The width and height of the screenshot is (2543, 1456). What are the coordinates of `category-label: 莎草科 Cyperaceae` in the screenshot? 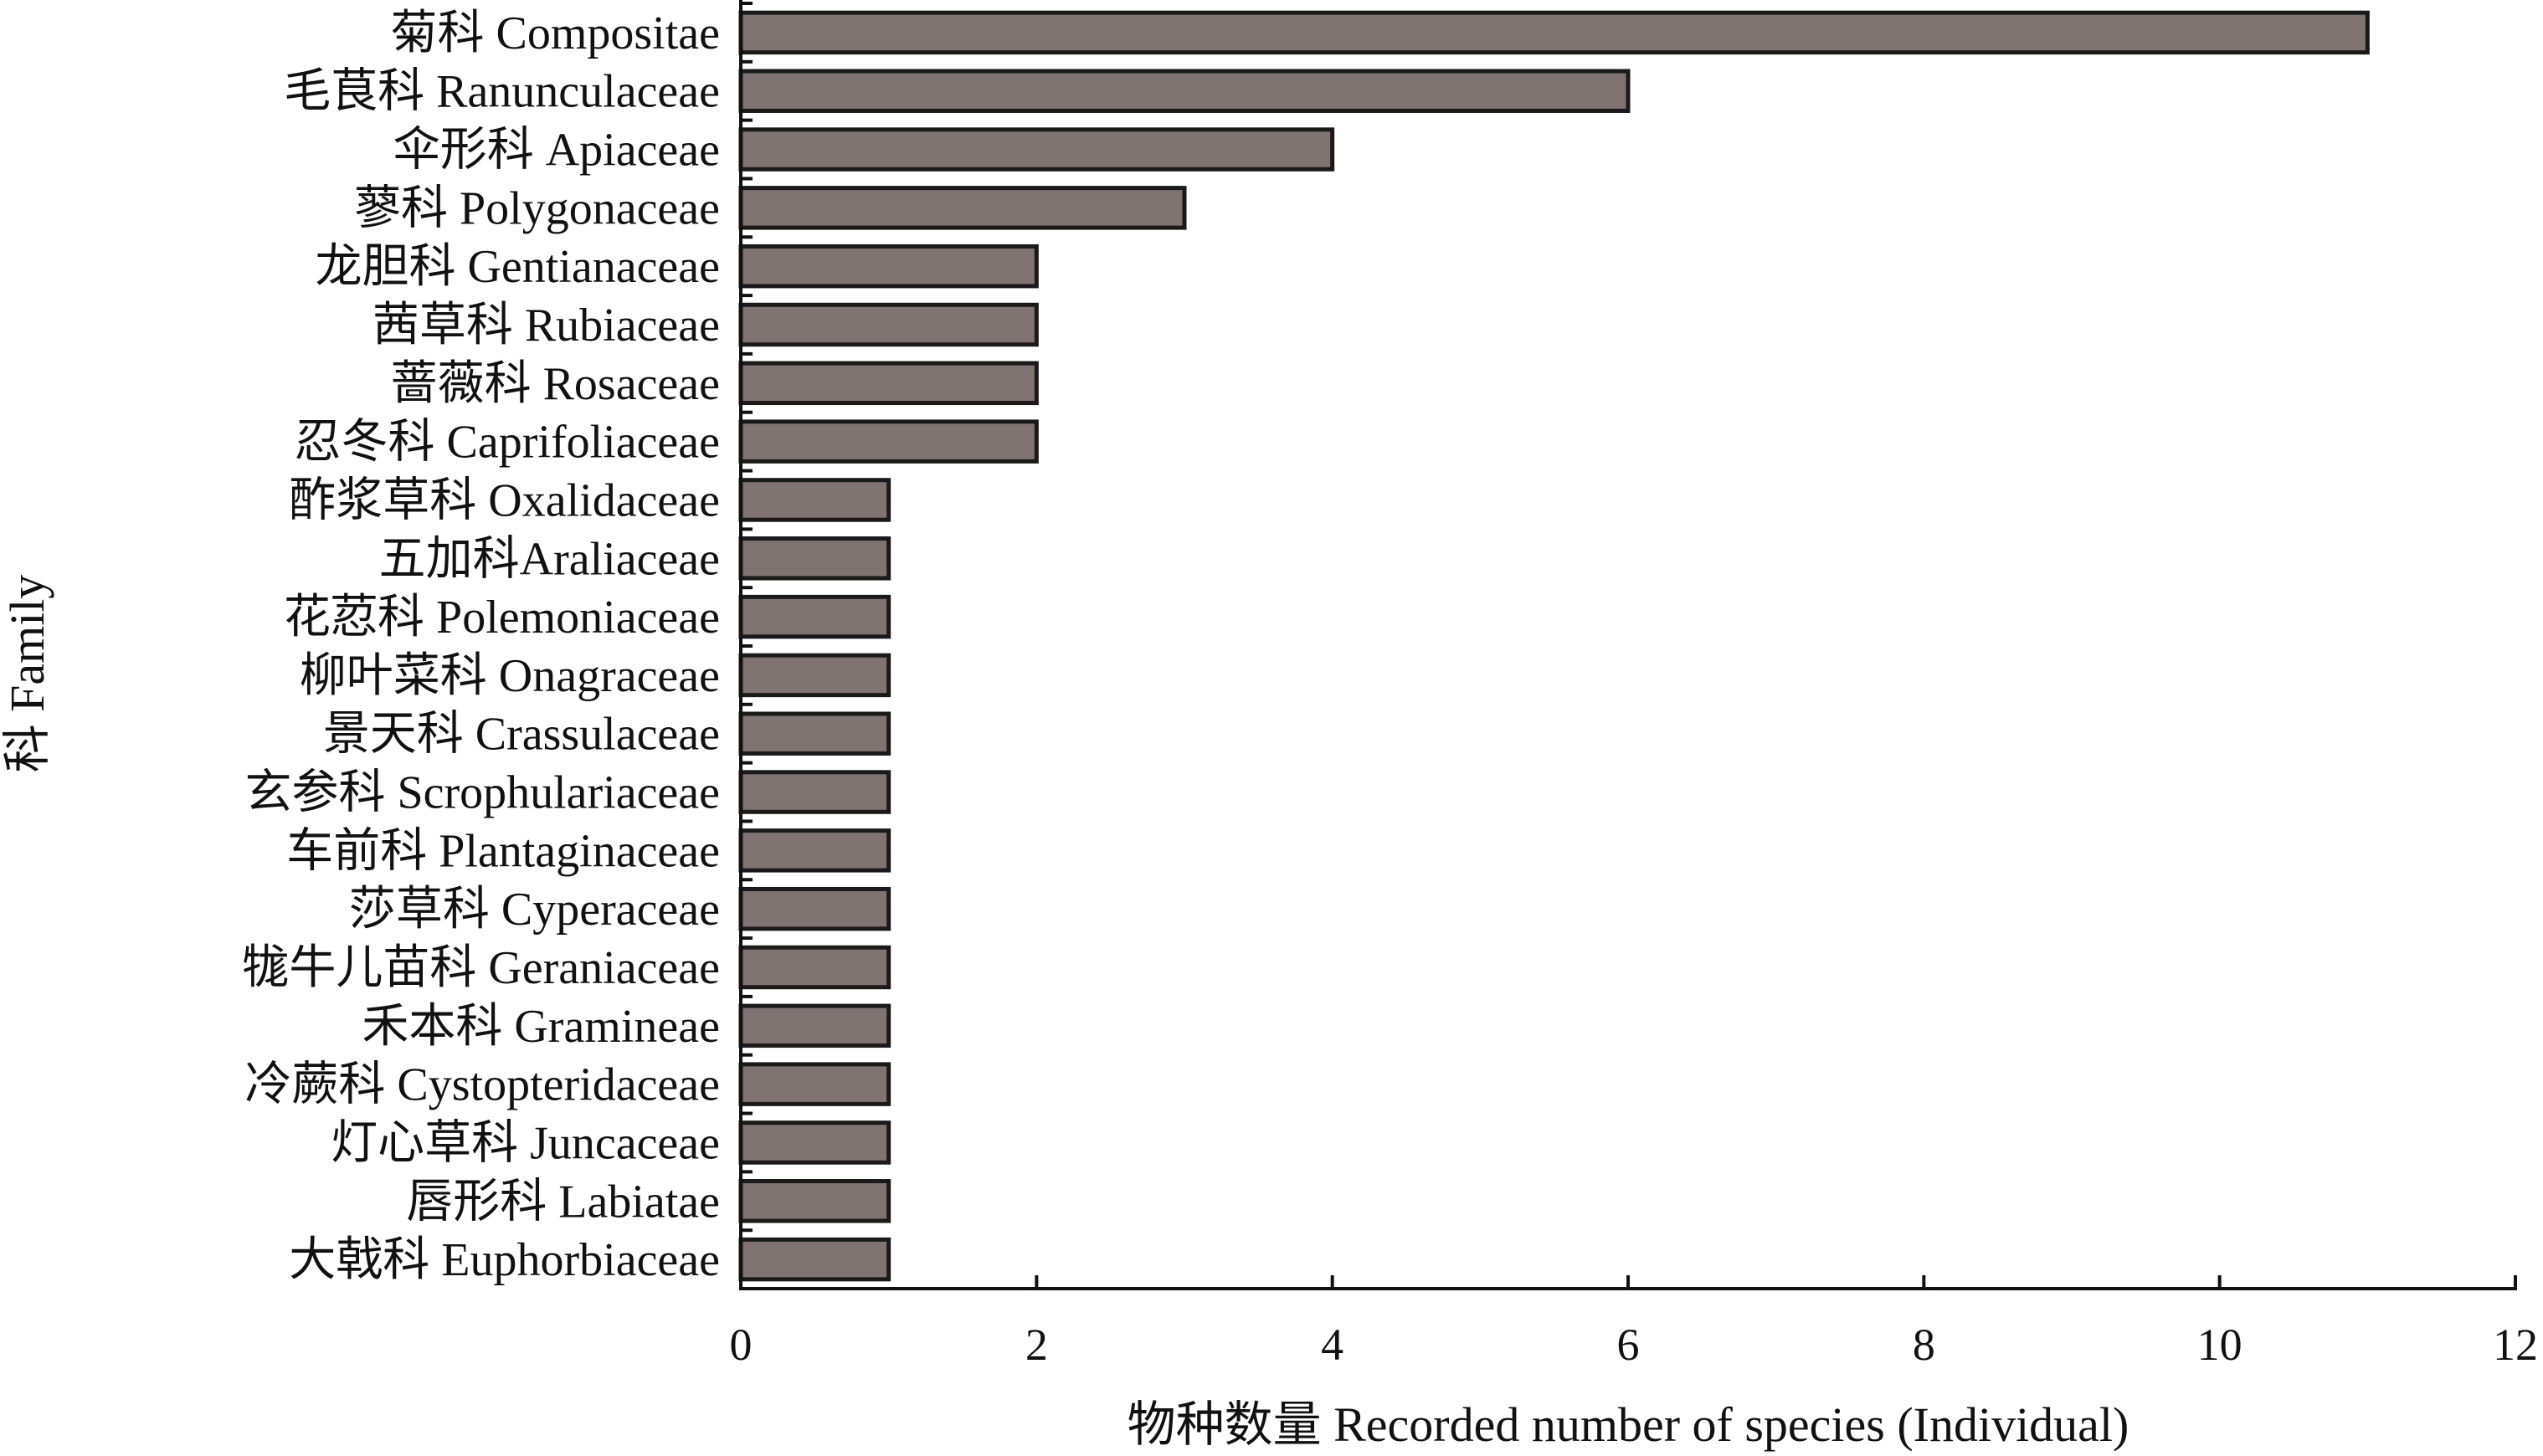 It's located at (534, 910).